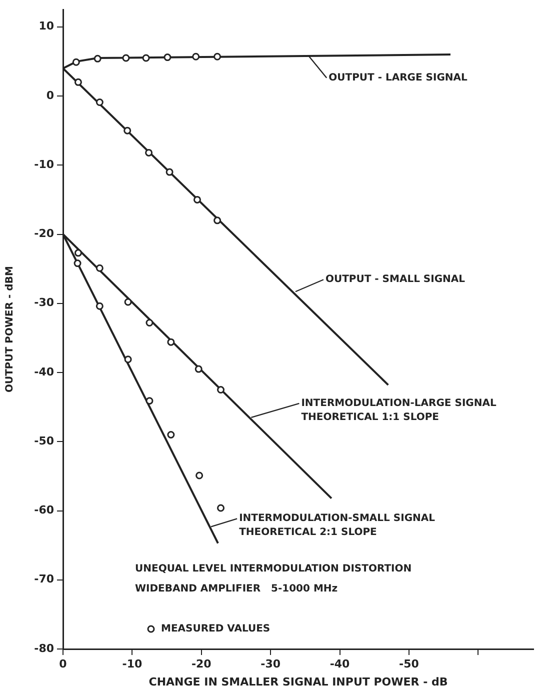 The height and width of the screenshot is (693, 539). I want to click on y-tick-label: -80, so click(44, 648).